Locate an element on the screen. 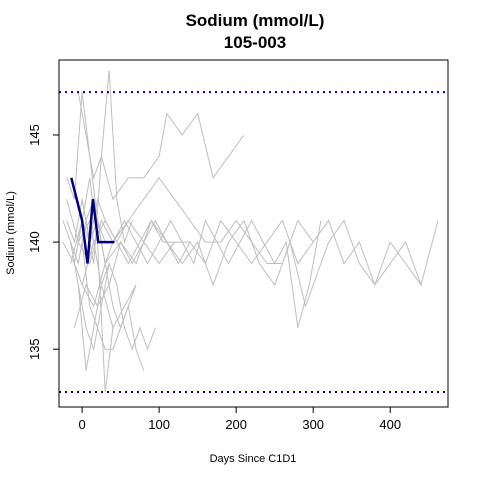  x-tick-label: 400 is located at coordinates (390, 424).